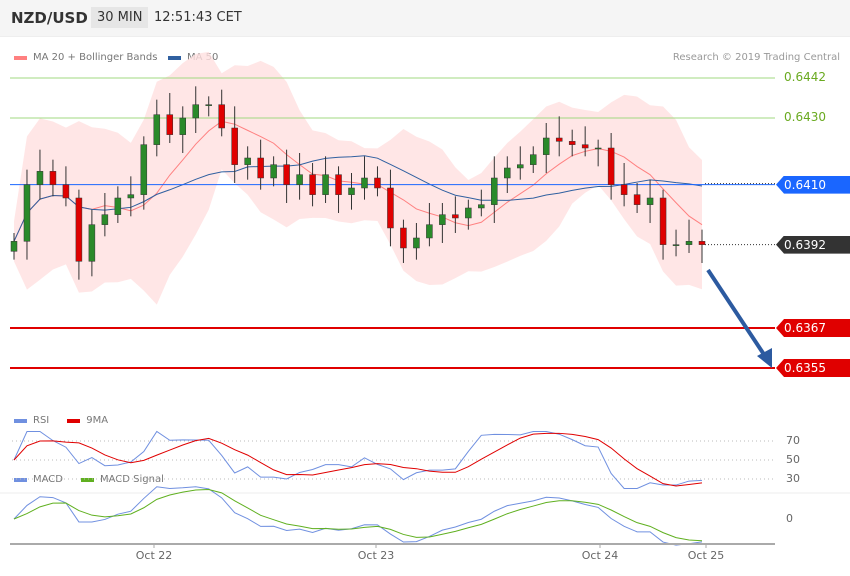 This screenshot has height=576, width=850. I want to click on bb-swatch, so click(20, 57).